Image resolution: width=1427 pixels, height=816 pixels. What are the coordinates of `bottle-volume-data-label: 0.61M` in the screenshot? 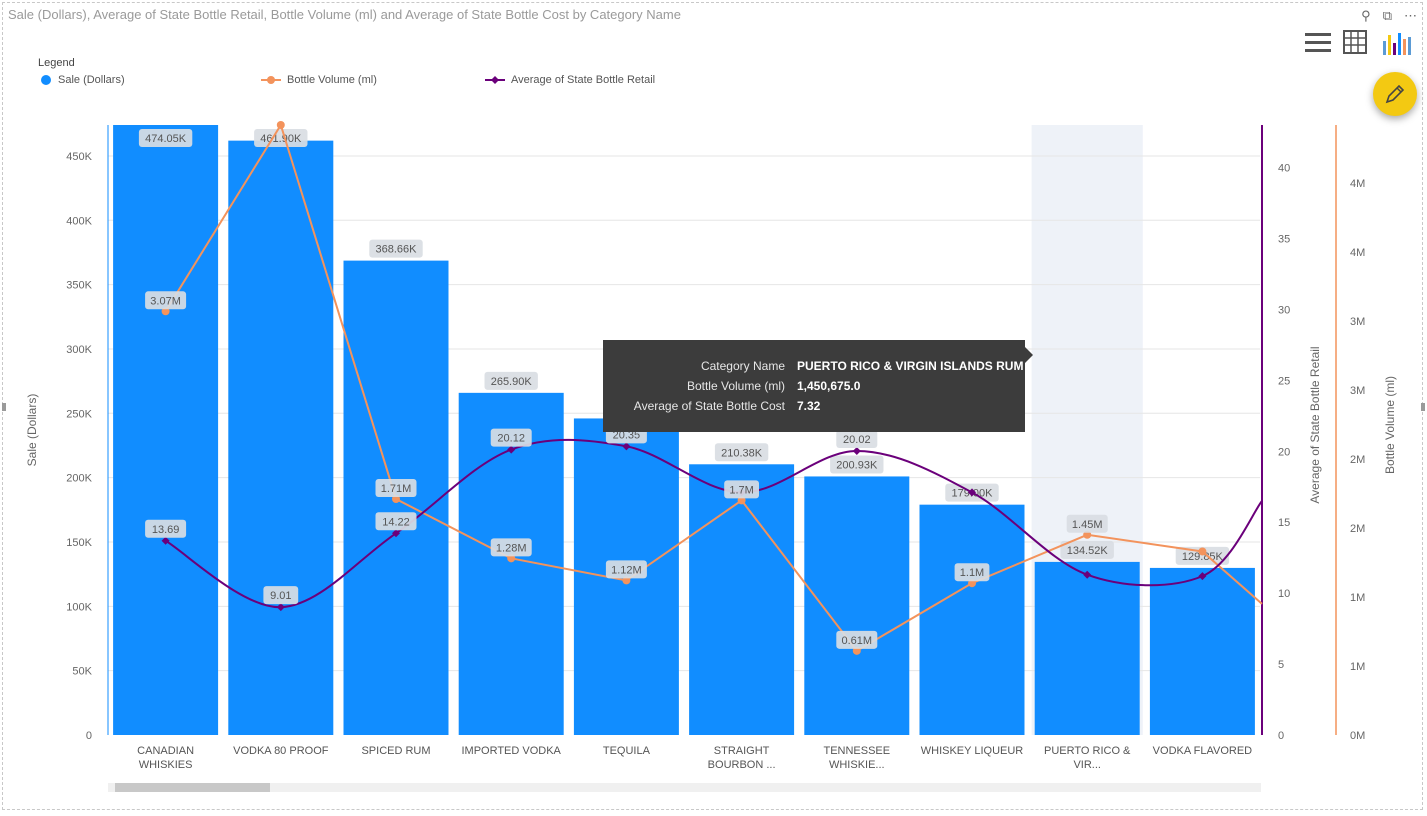 It's located at (857, 641).